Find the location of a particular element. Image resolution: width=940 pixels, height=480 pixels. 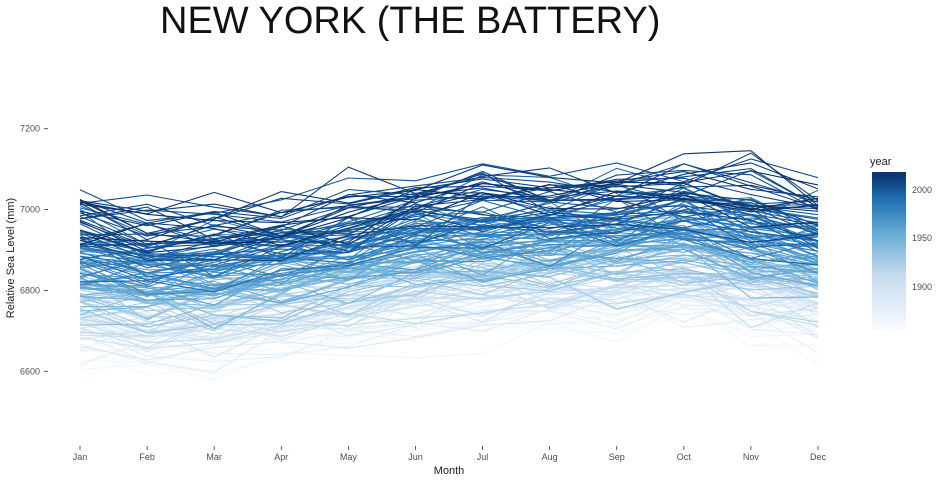

x-axis: Jan Feb Mar Apr May Jun Jul Aug Sep Oct Nov Dec is located at coordinates (450, 454).